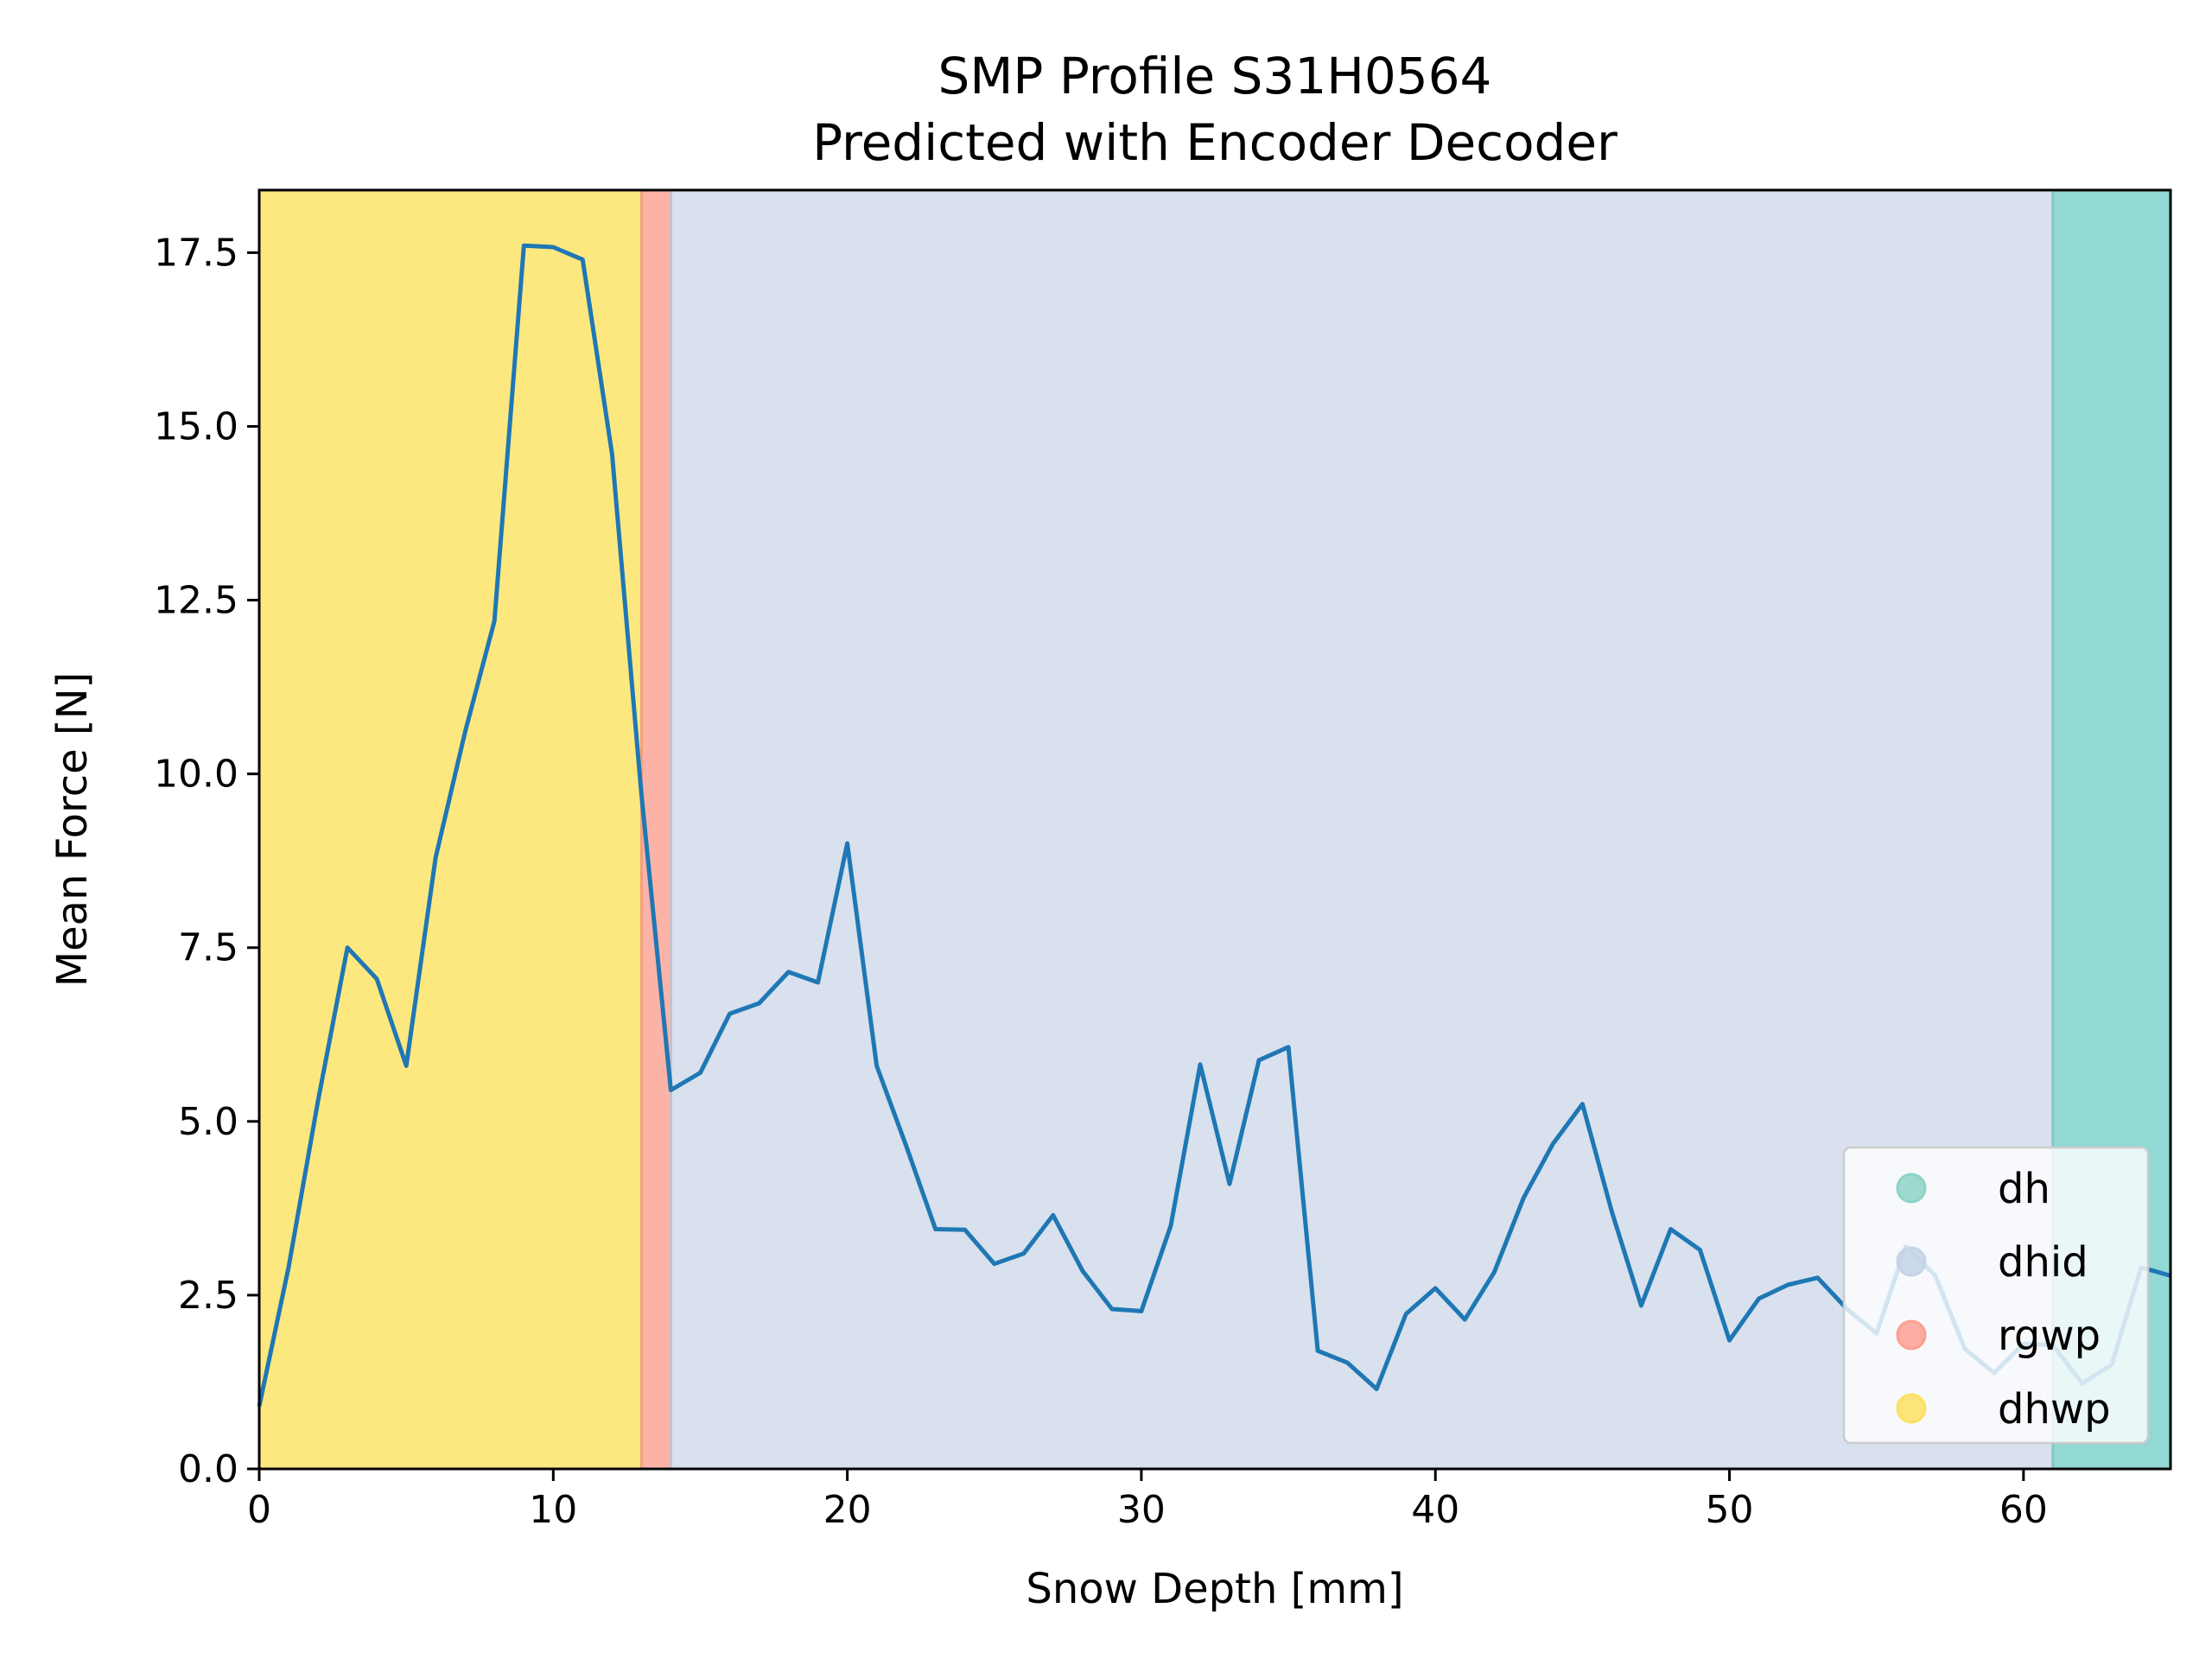 This screenshot has width=2212, height=1659. Describe the element at coordinates (72, 830) in the screenshot. I see `y-axis-label: Mean Force [N]` at that location.